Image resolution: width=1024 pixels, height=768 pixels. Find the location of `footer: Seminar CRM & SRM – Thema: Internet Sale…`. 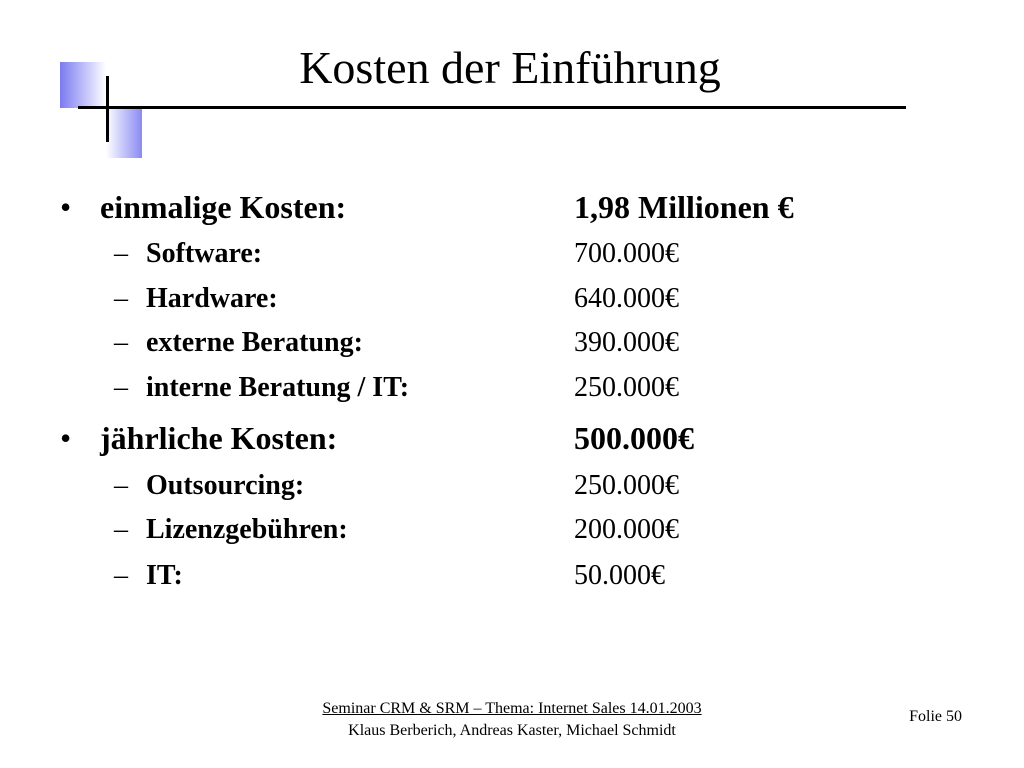

footer: Seminar CRM & SRM – Thema: Internet Sale… is located at coordinates (512, 720).